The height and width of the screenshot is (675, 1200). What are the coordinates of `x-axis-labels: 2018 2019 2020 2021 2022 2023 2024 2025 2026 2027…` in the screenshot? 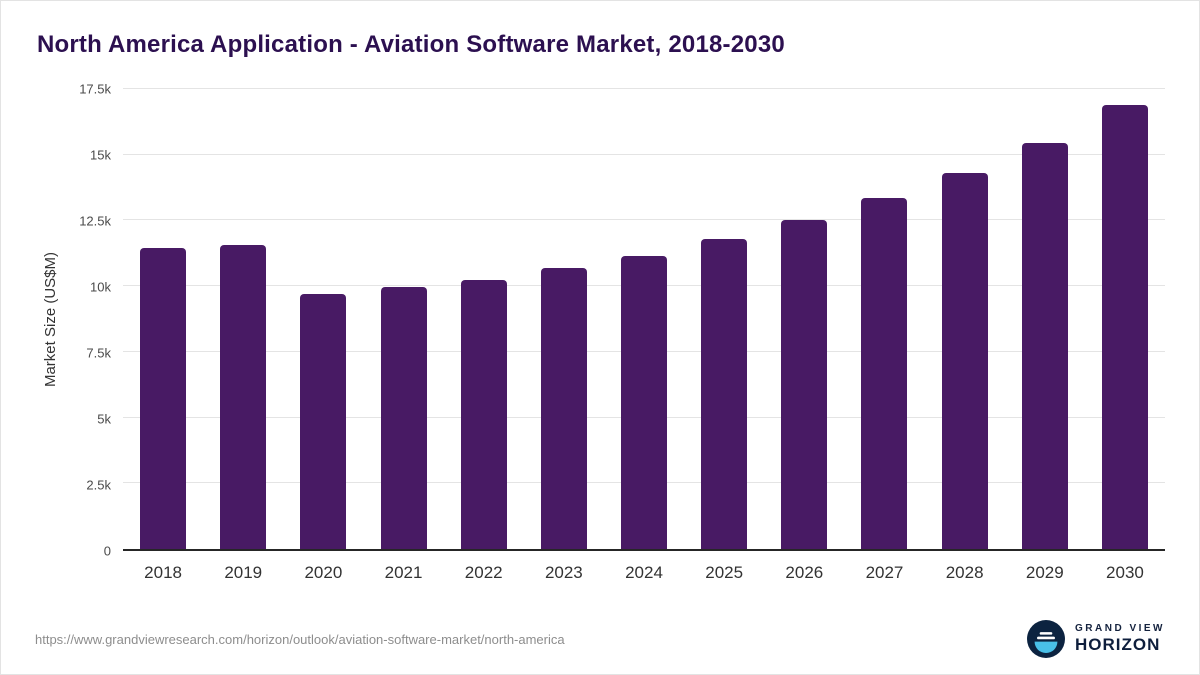 It's located at (644, 573).